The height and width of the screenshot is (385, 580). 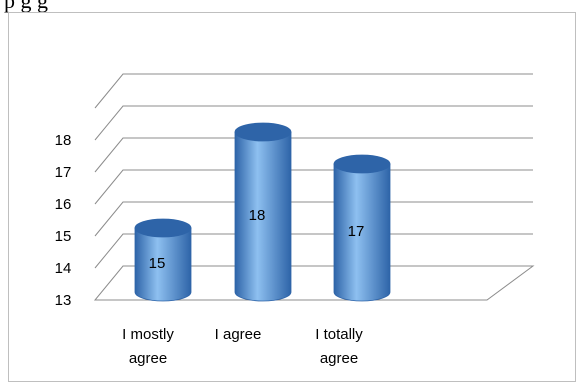 What do you see at coordinates (26, 6) in the screenshot?
I see `page-header-fragment: p g g` at bounding box center [26, 6].